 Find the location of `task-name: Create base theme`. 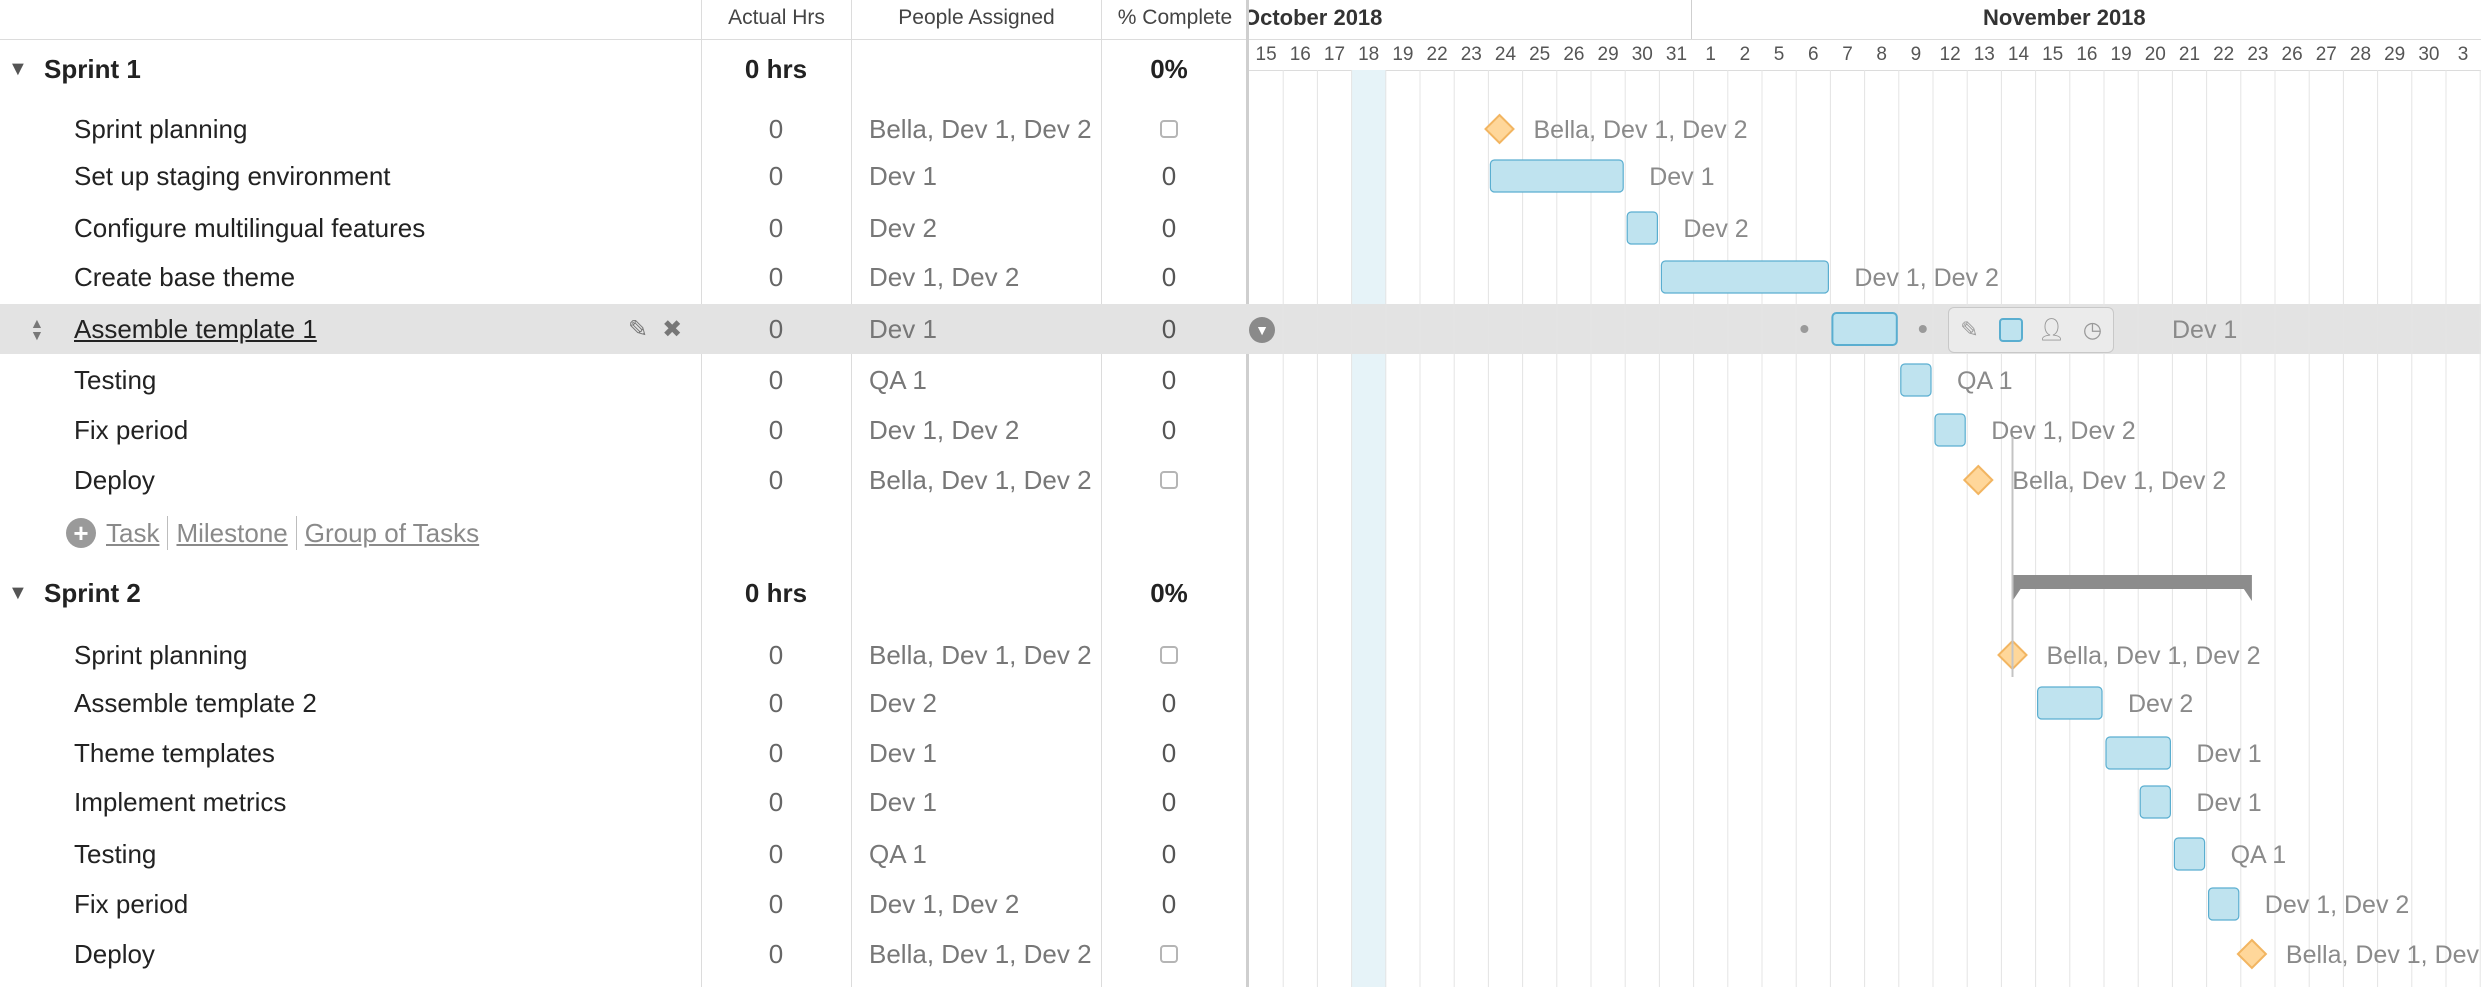

task-name: Create base theme is located at coordinates (185, 276).